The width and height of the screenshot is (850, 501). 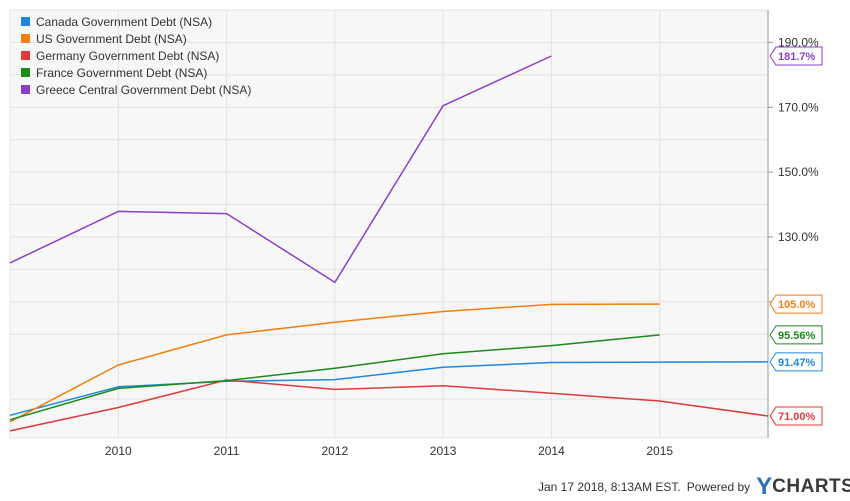 What do you see at coordinates (798, 42) in the screenshot?
I see `y-tick-label: 190.0%` at bounding box center [798, 42].